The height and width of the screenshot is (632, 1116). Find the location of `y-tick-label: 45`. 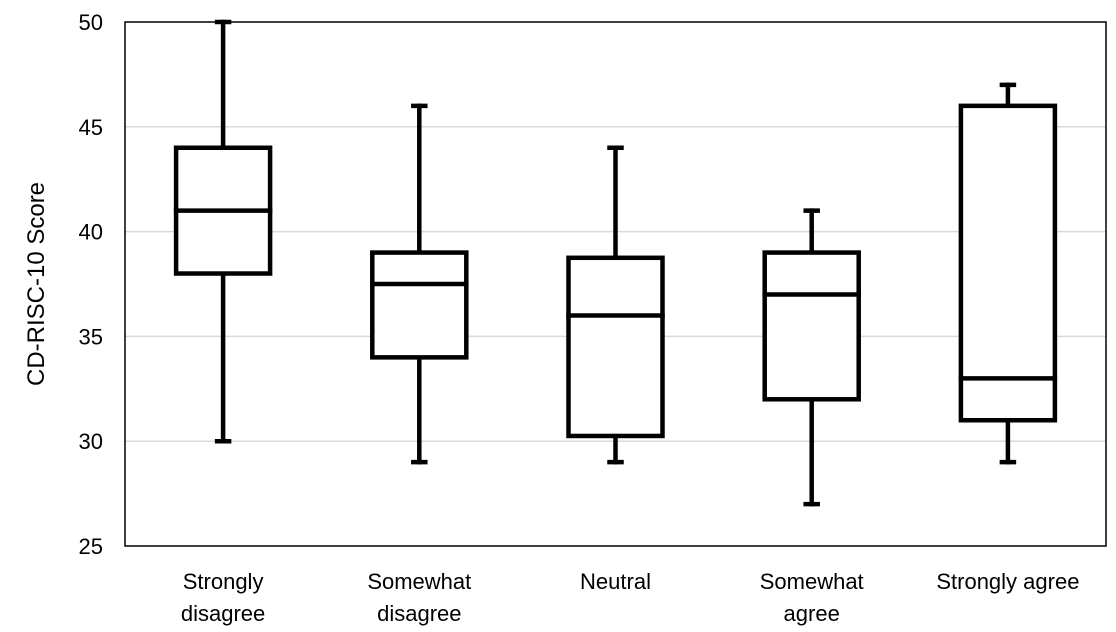

y-tick-label: 45 is located at coordinates (91, 127).